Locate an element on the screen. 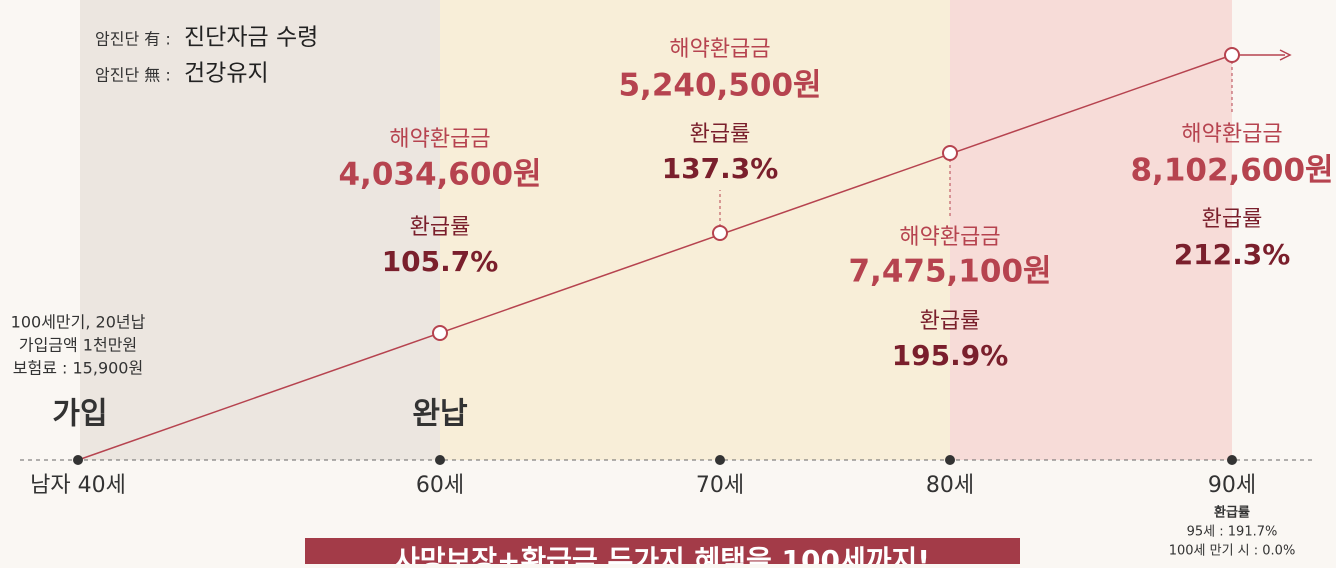 This screenshot has height=568, width=1336. join-label: 가입 is located at coordinates (79, 414).